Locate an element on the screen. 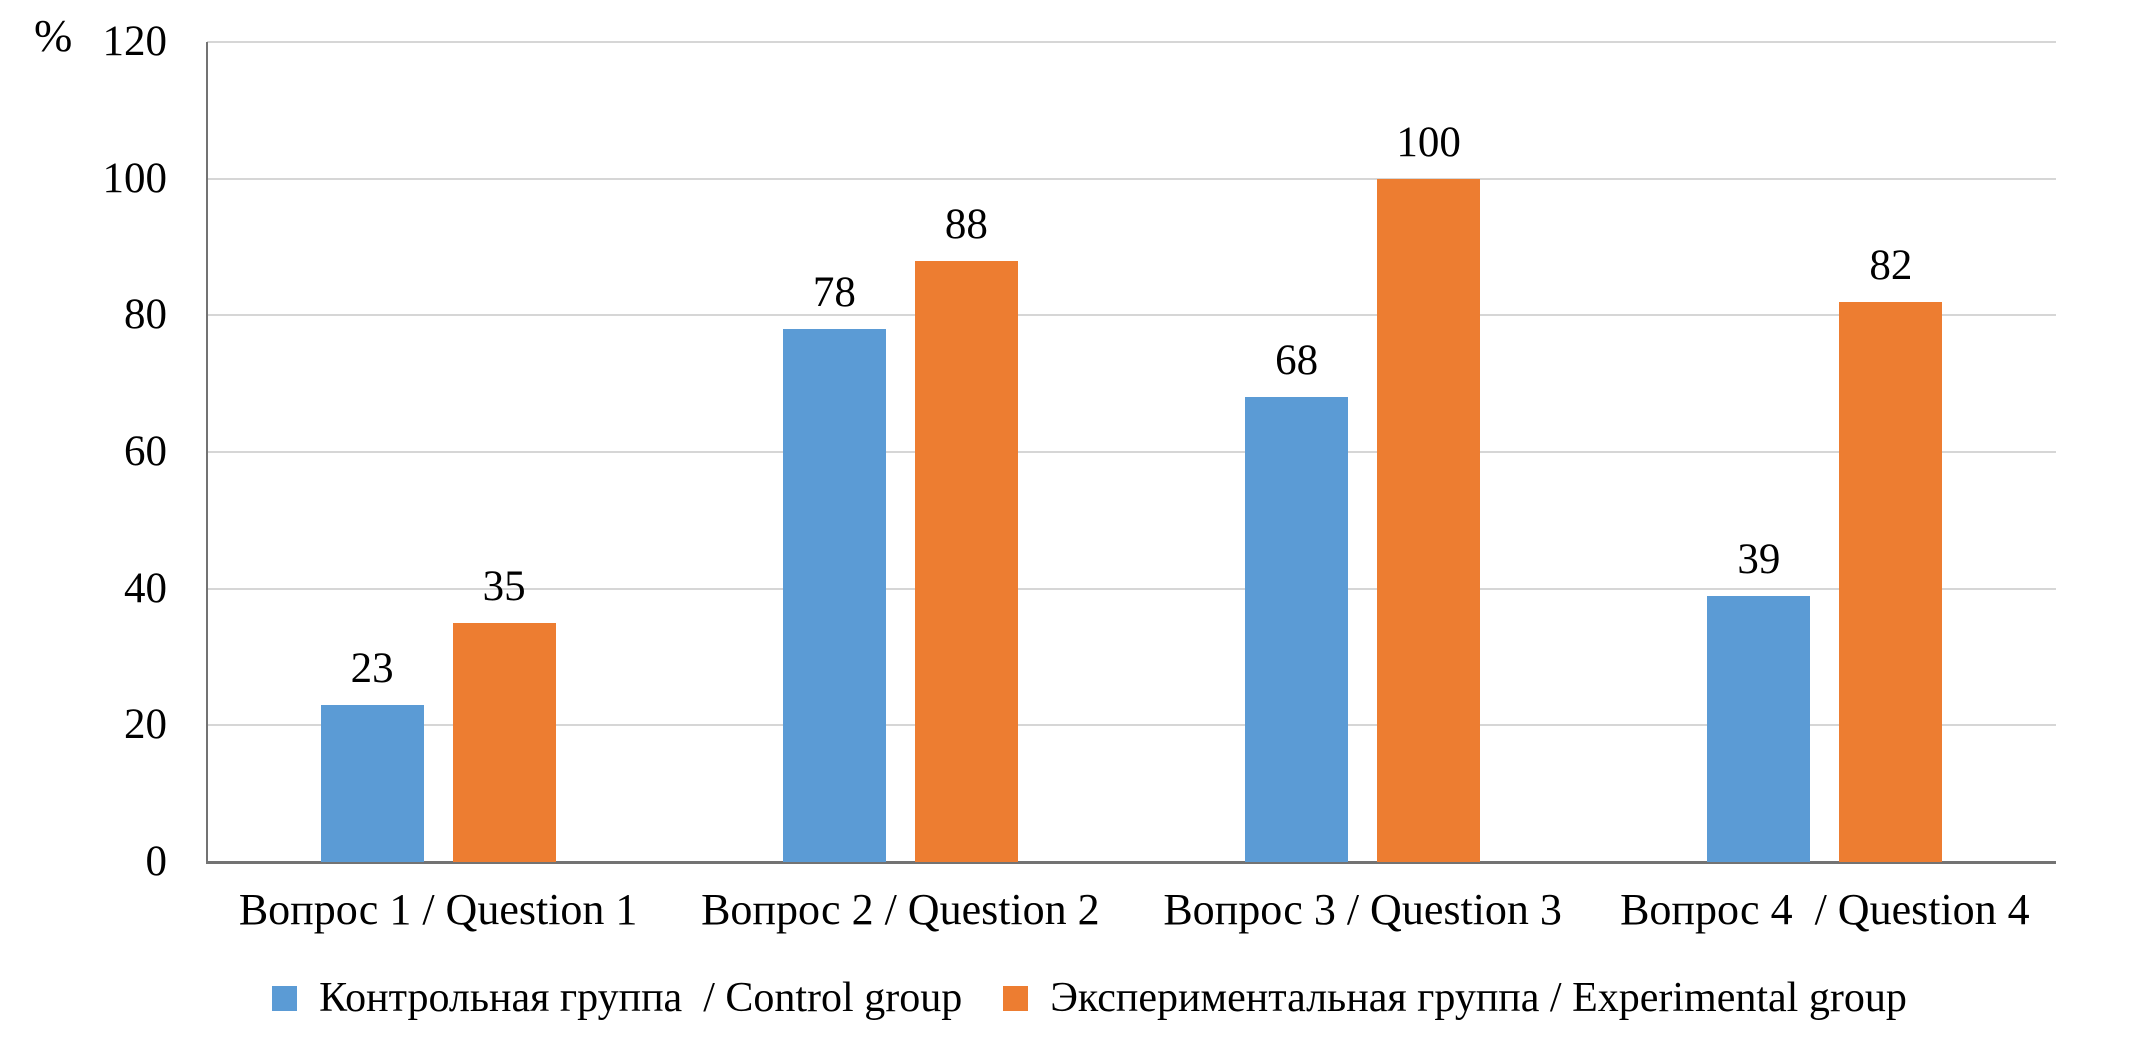 The width and height of the screenshot is (2133, 1058). legend-label: Контрольная группа / Control group is located at coordinates (641, 998).